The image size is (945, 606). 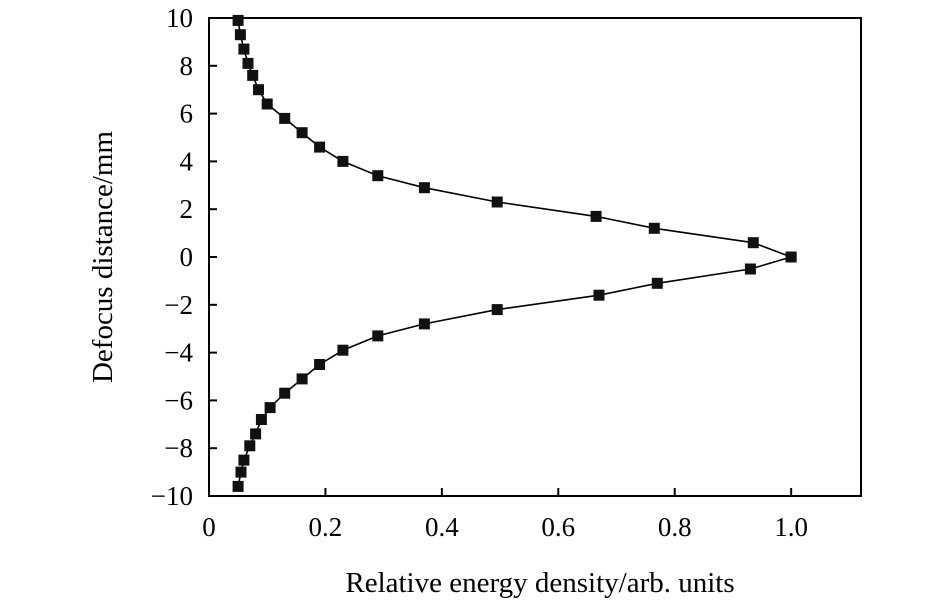 What do you see at coordinates (178, 400) in the screenshot?
I see `y-tick-label: −6` at bounding box center [178, 400].